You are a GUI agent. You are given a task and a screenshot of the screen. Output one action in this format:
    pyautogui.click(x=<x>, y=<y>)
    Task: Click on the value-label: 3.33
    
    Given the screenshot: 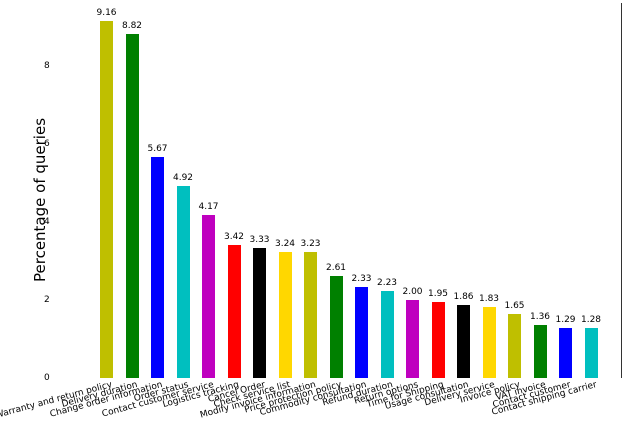 What is the action you would take?
    pyautogui.click(x=259, y=240)
    